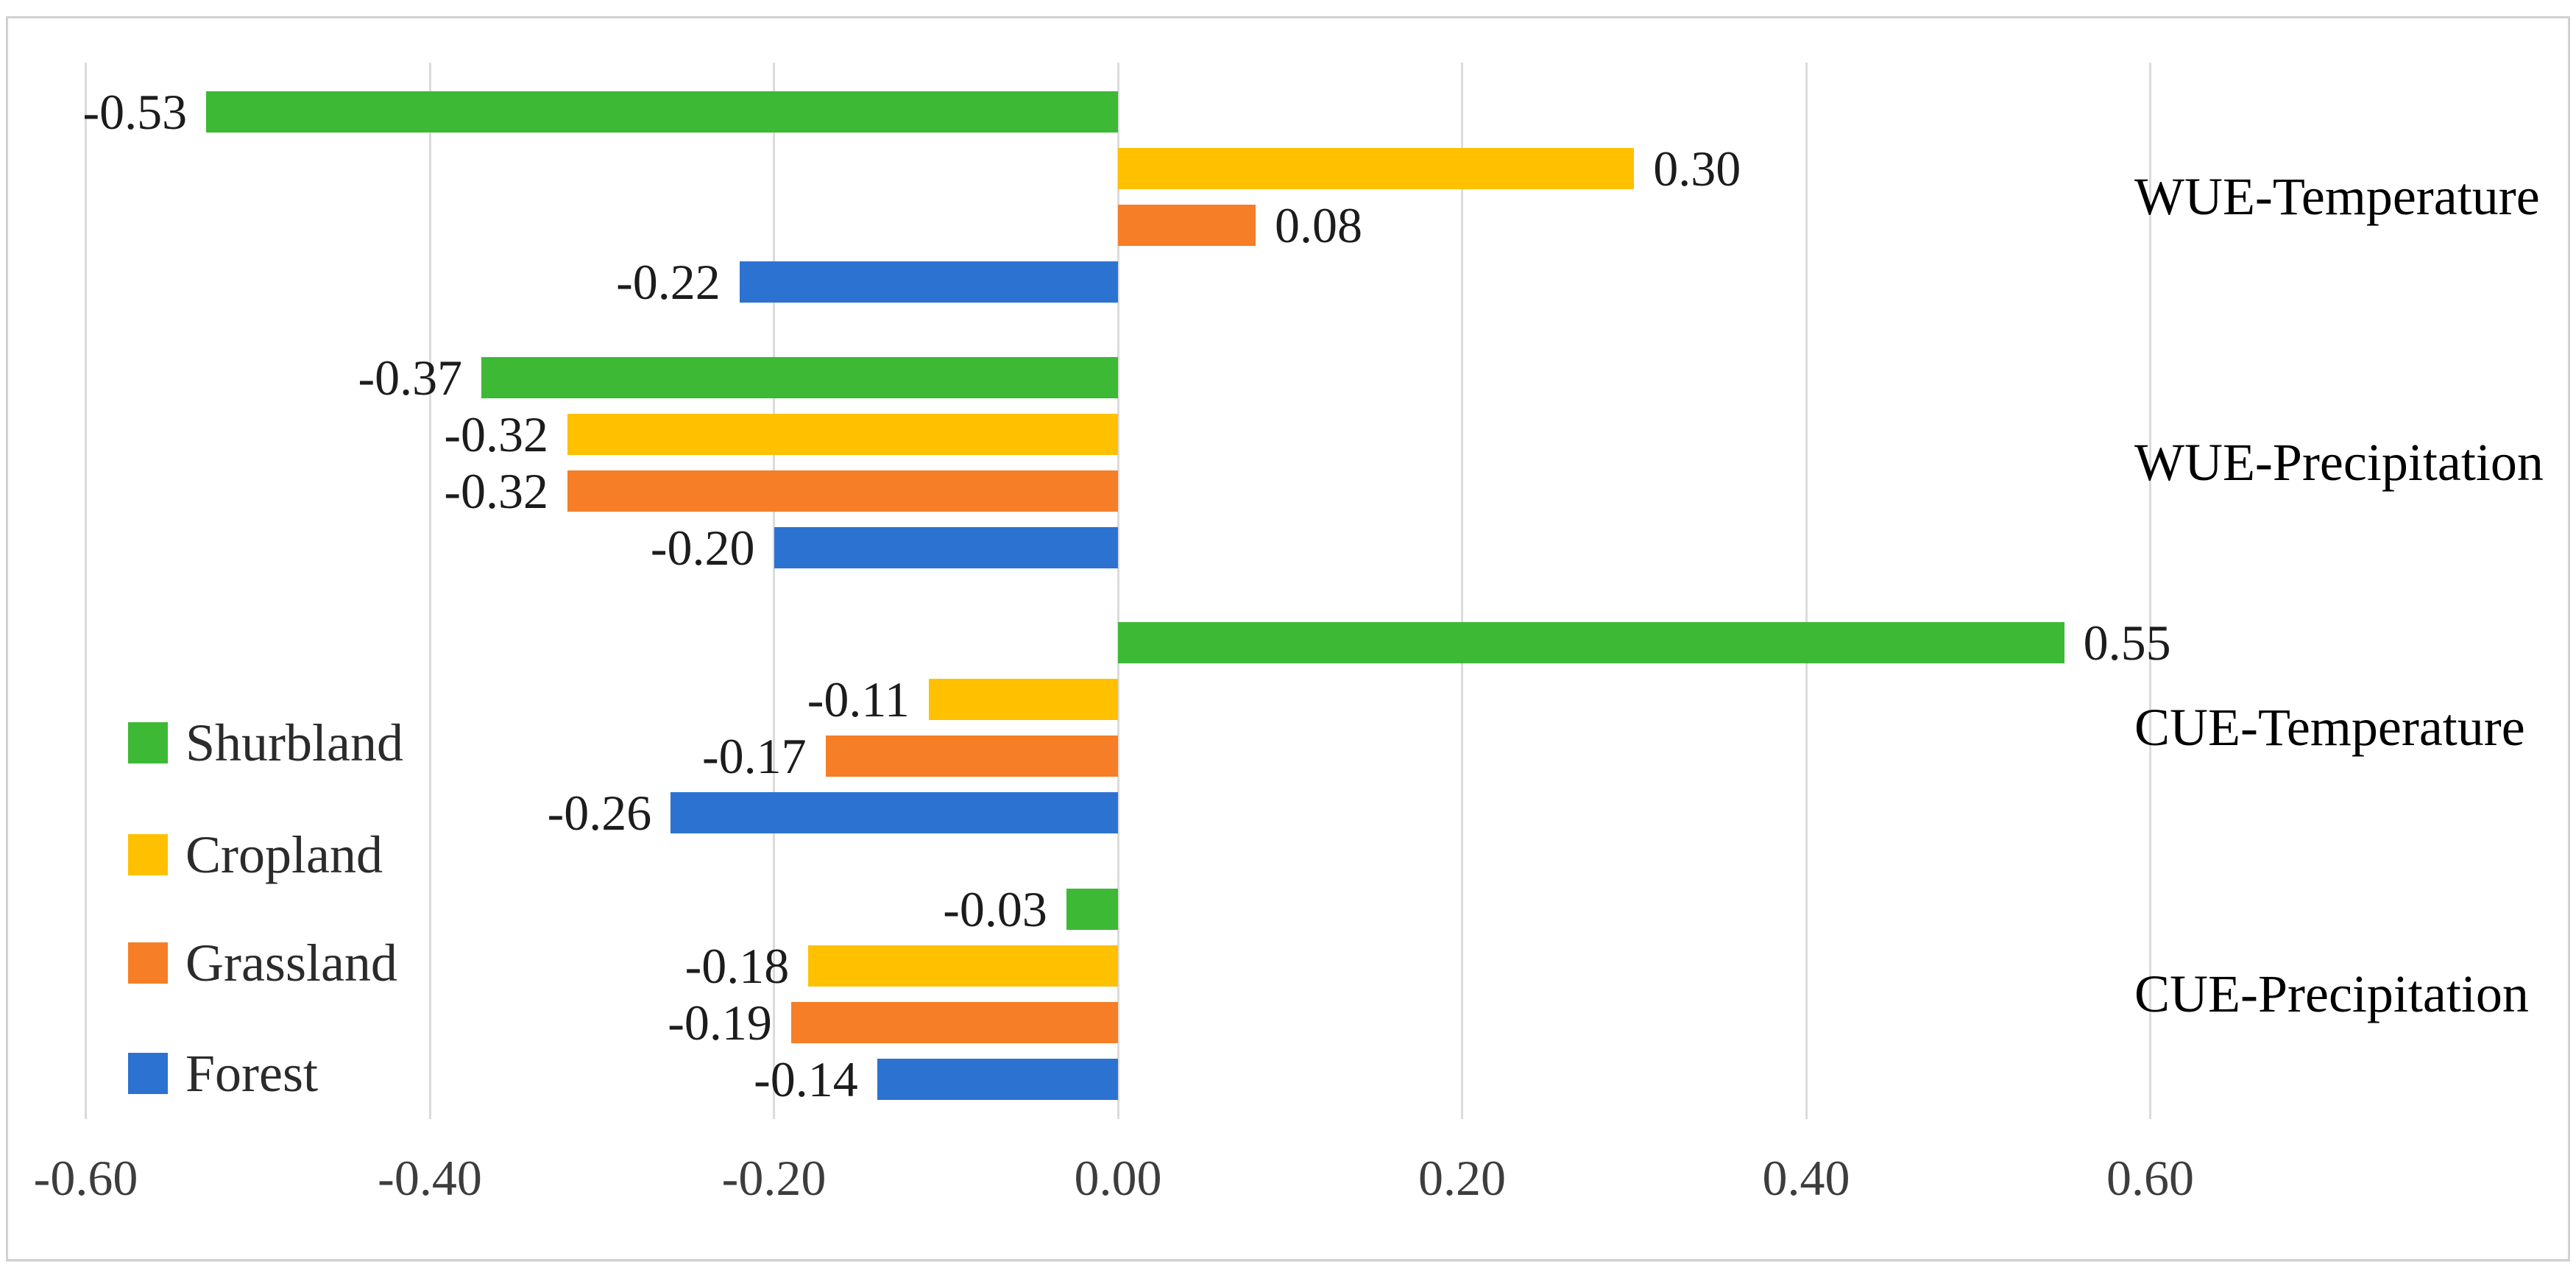  I want to click on legend-label: Shurbland, so click(294, 742).